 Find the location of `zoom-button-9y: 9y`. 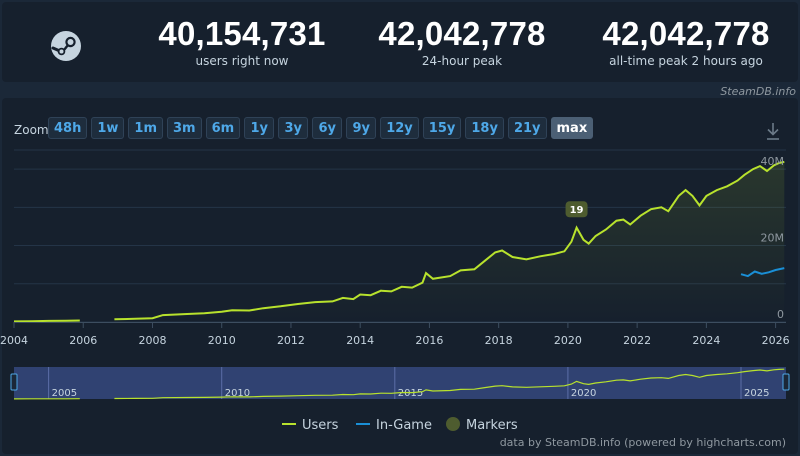

zoom-button-9y: 9y is located at coordinates (361, 128).